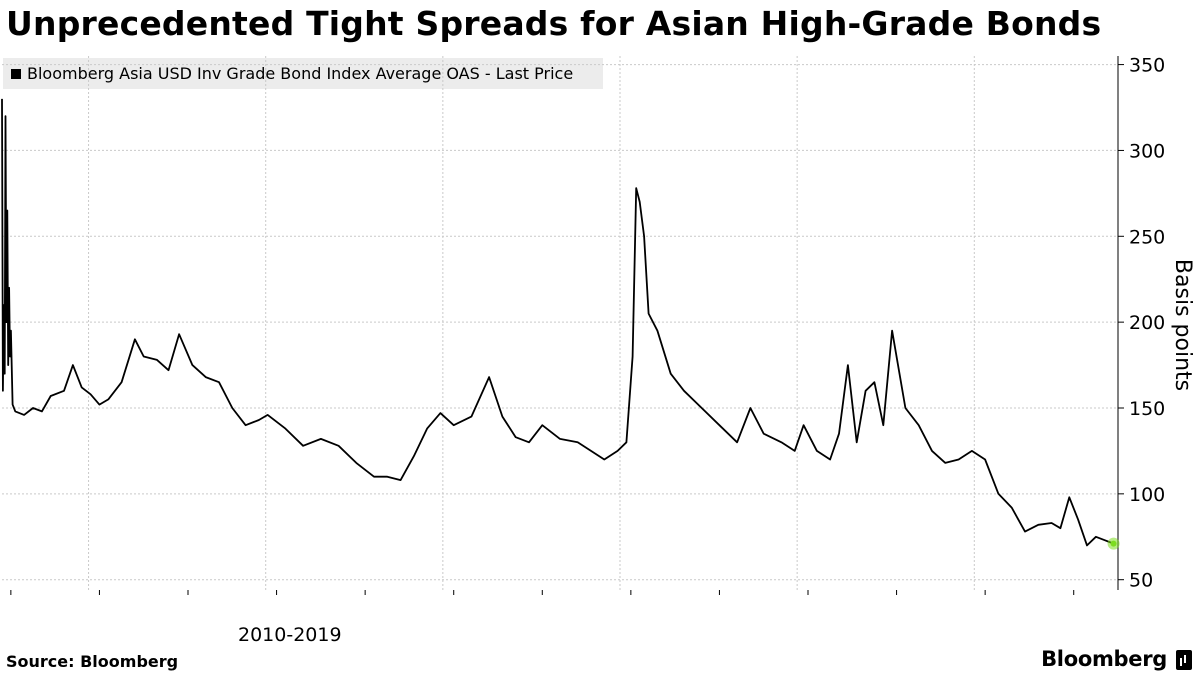  What do you see at coordinates (1147, 151) in the screenshot?
I see `y-tick-label: 300` at bounding box center [1147, 151].